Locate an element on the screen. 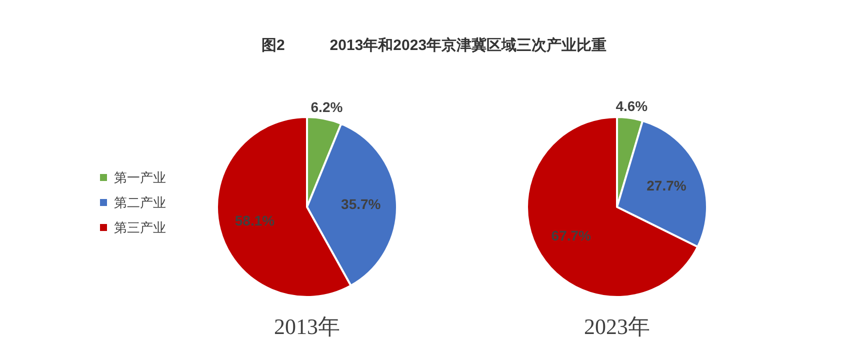 This screenshot has width=868, height=350. legend-label: 第三产业 is located at coordinates (140, 228).